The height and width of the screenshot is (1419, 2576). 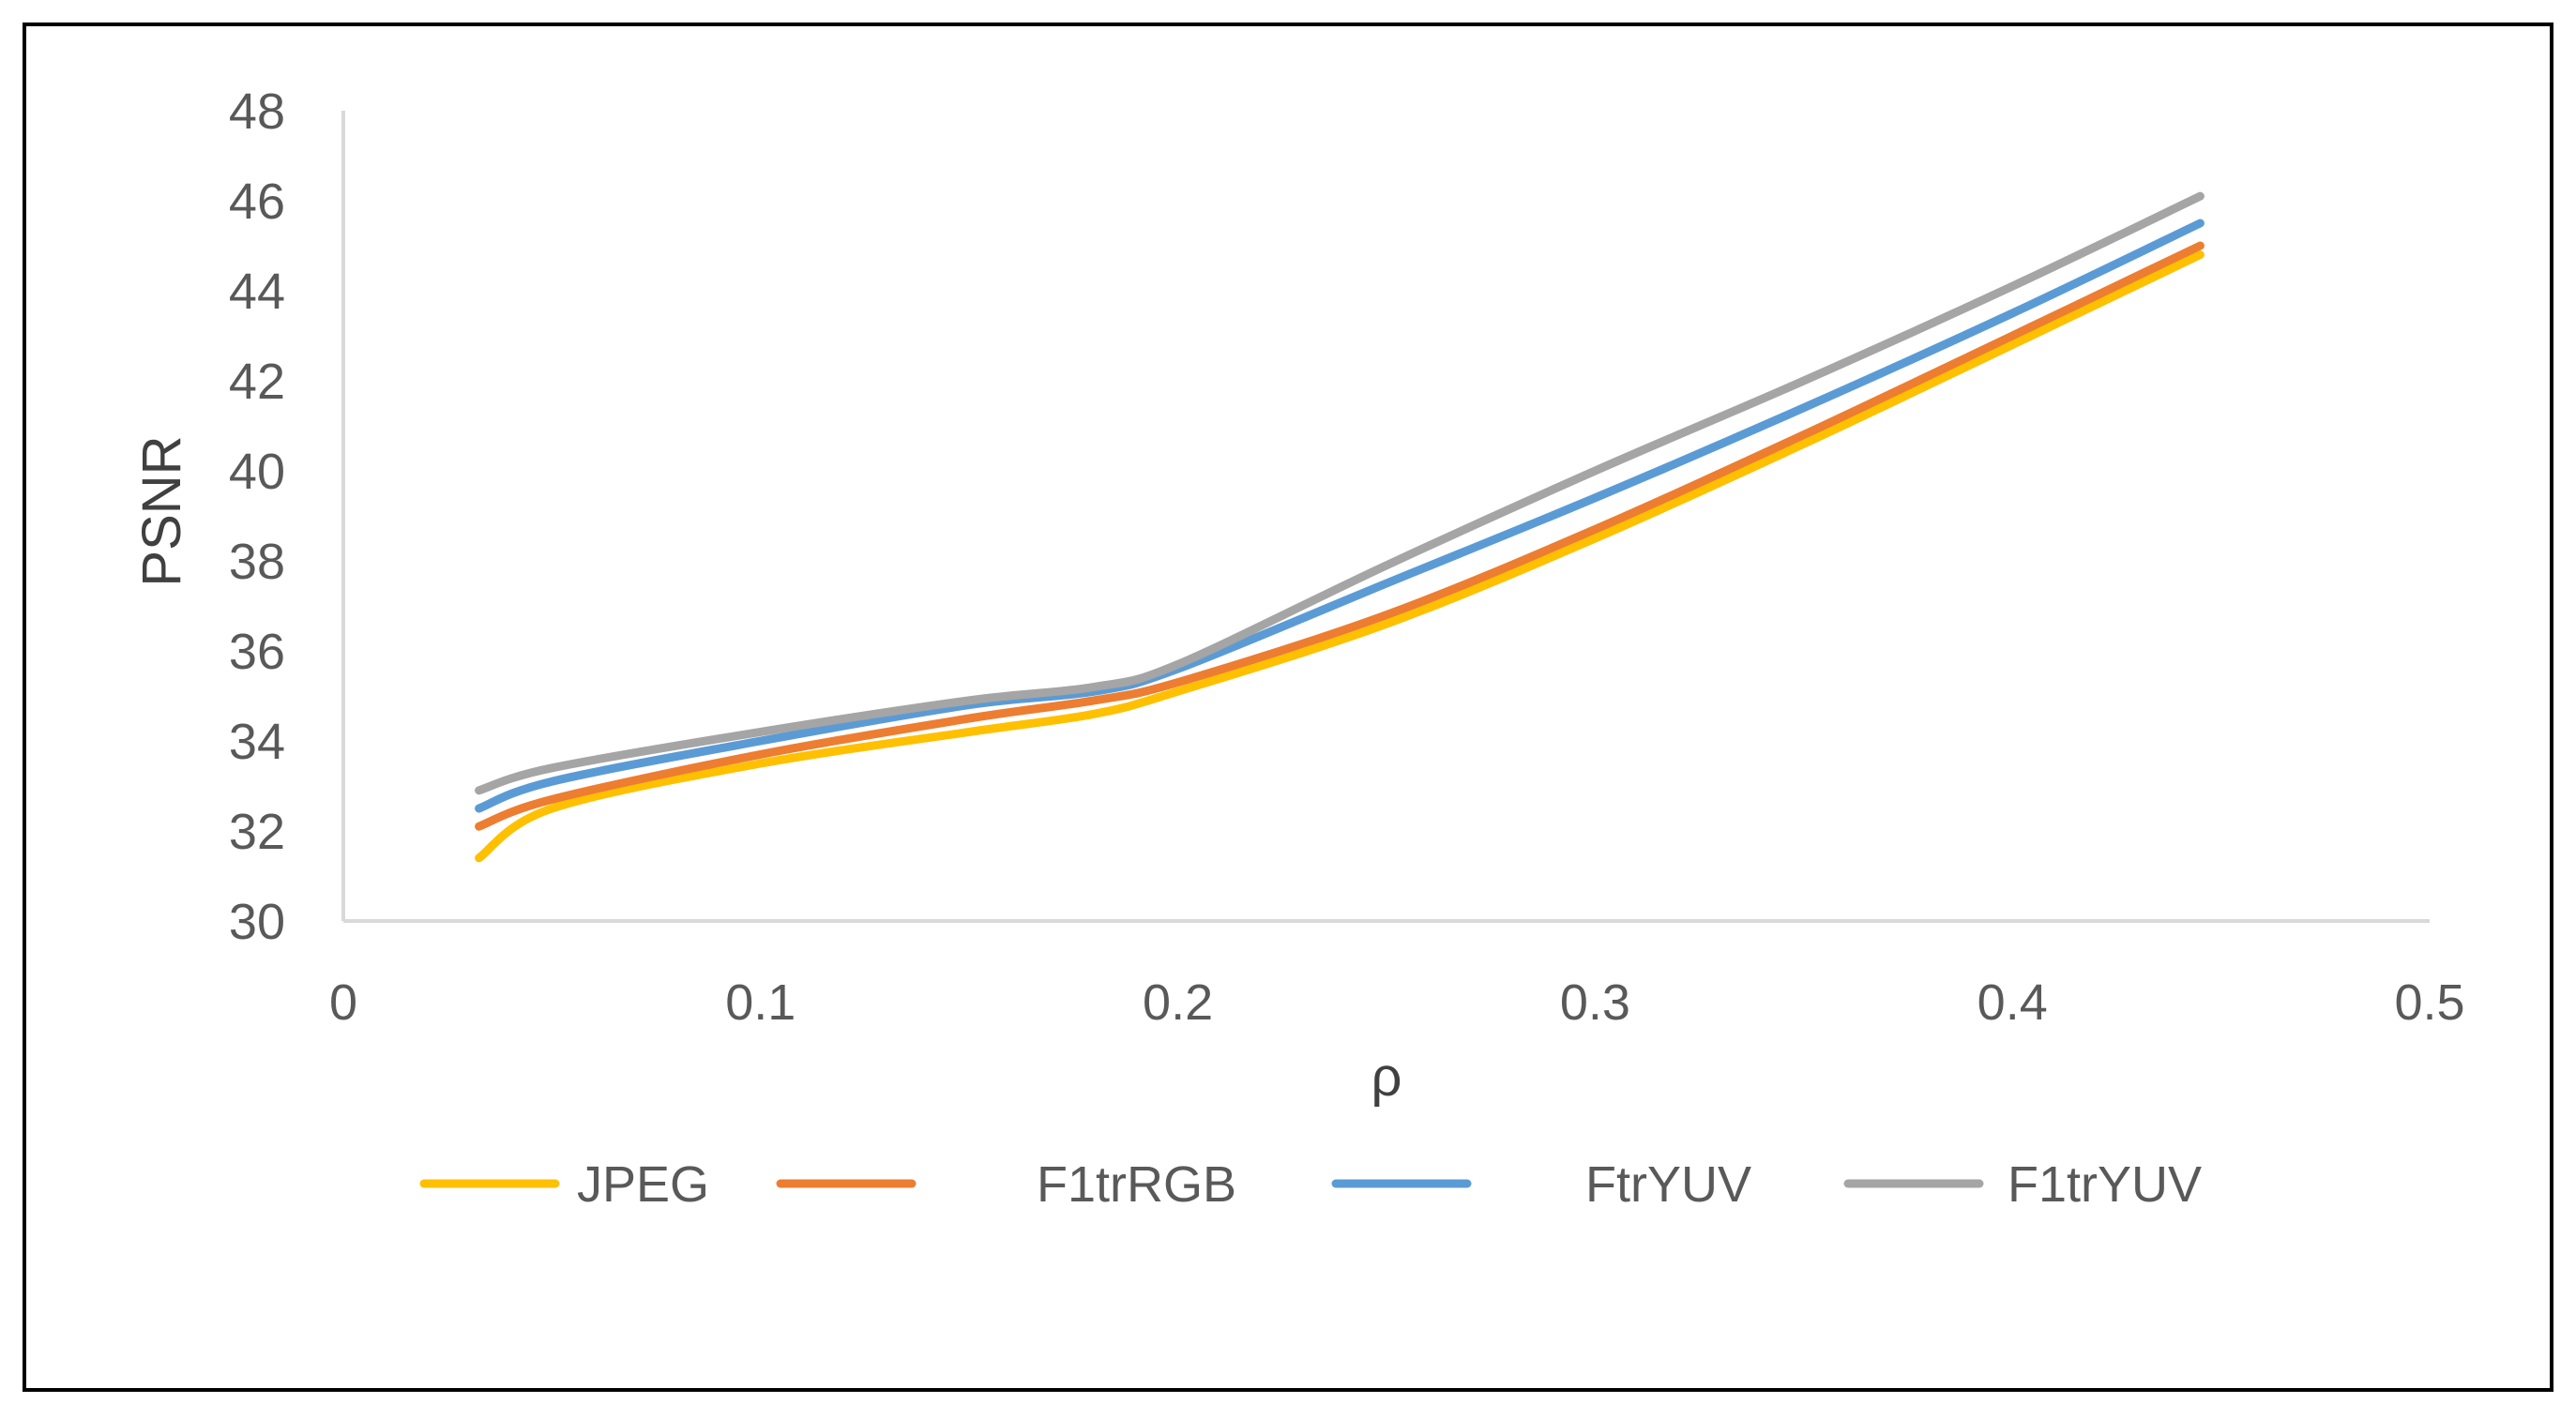 I want to click on x-tick-label: 0.1, so click(x=760, y=1002).